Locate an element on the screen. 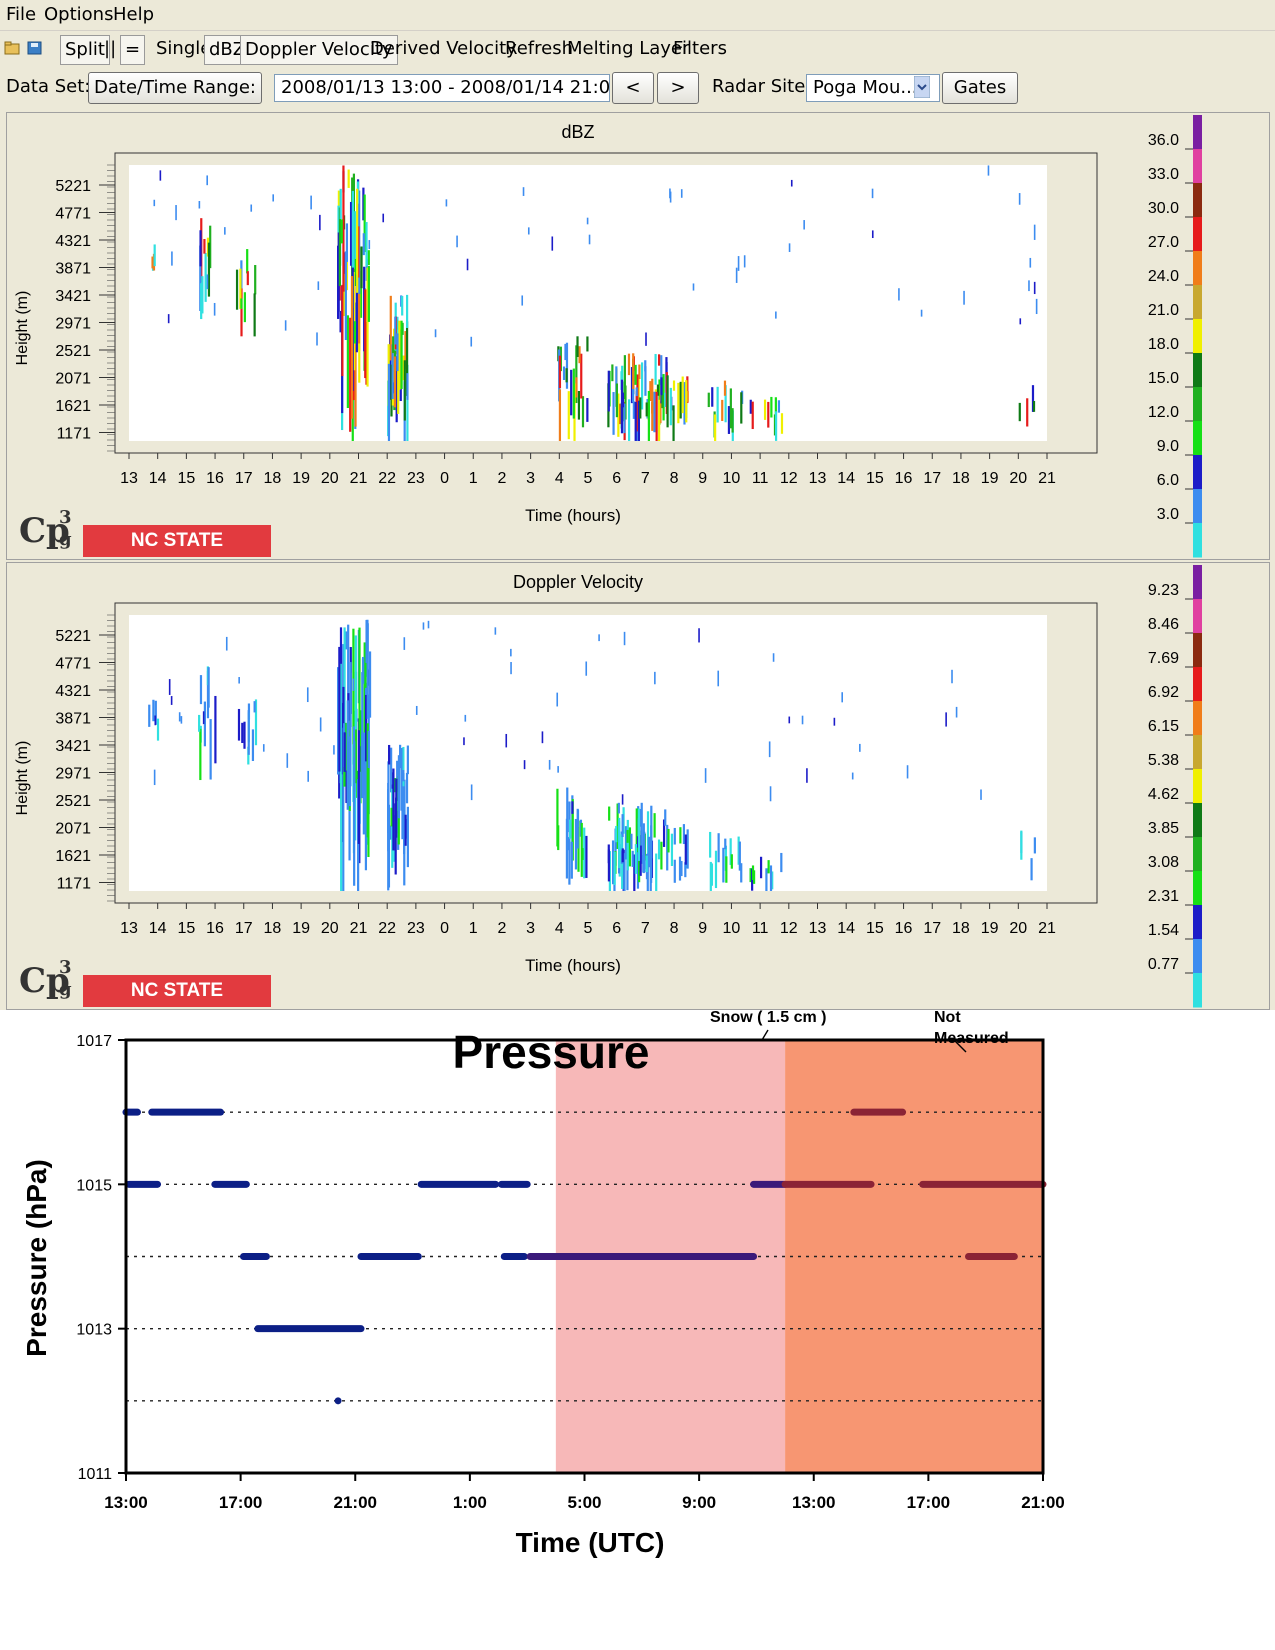 The width and height of the screenshot is (1275, 1650). x-tick-label: 21 is located at coordinates (1047, 928).